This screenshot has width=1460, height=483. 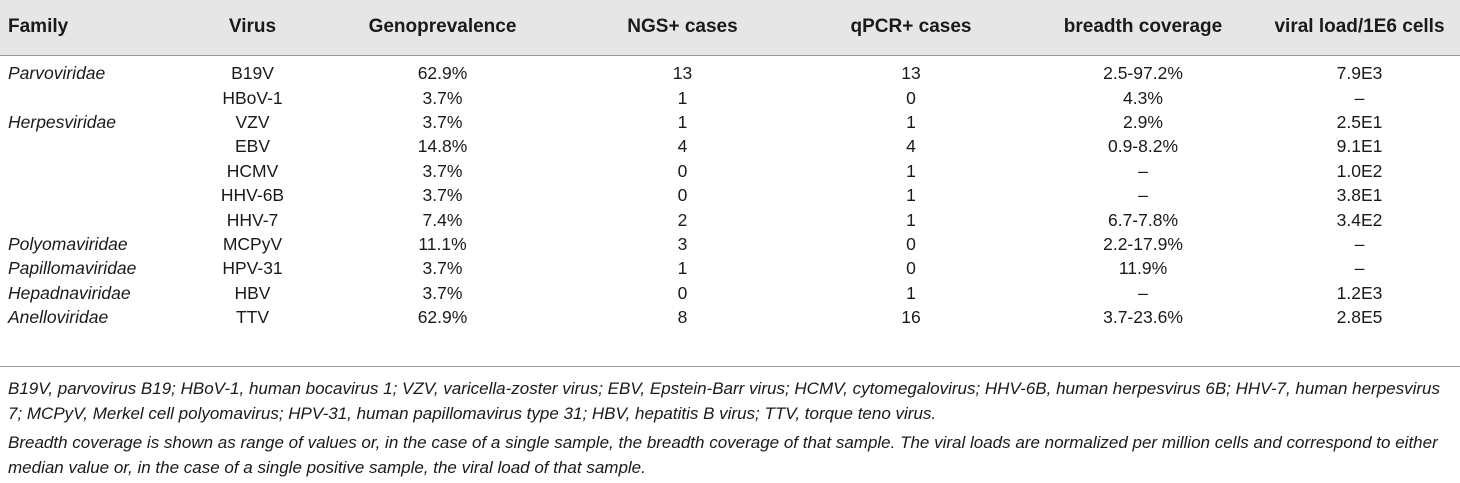 I want to click on cell-viral-load: 3.8E1, so click(x=1359, y=195).